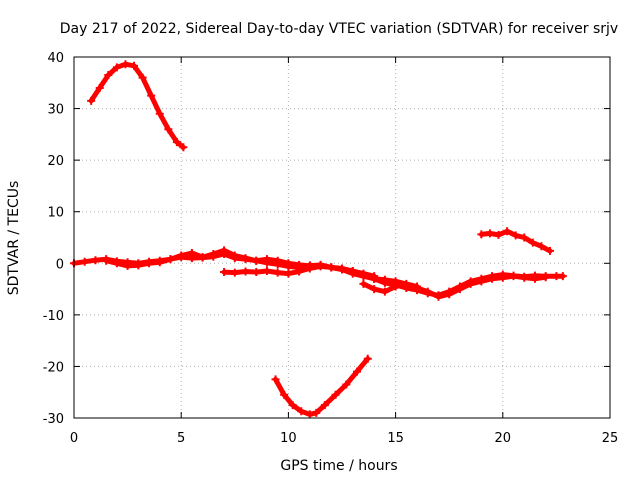 This screenshot has height=480, width=640. What do you see at coordinates (395, 438) in the screenshot?
I see `x-tick-label: 15` at bounding box center [395, 438].